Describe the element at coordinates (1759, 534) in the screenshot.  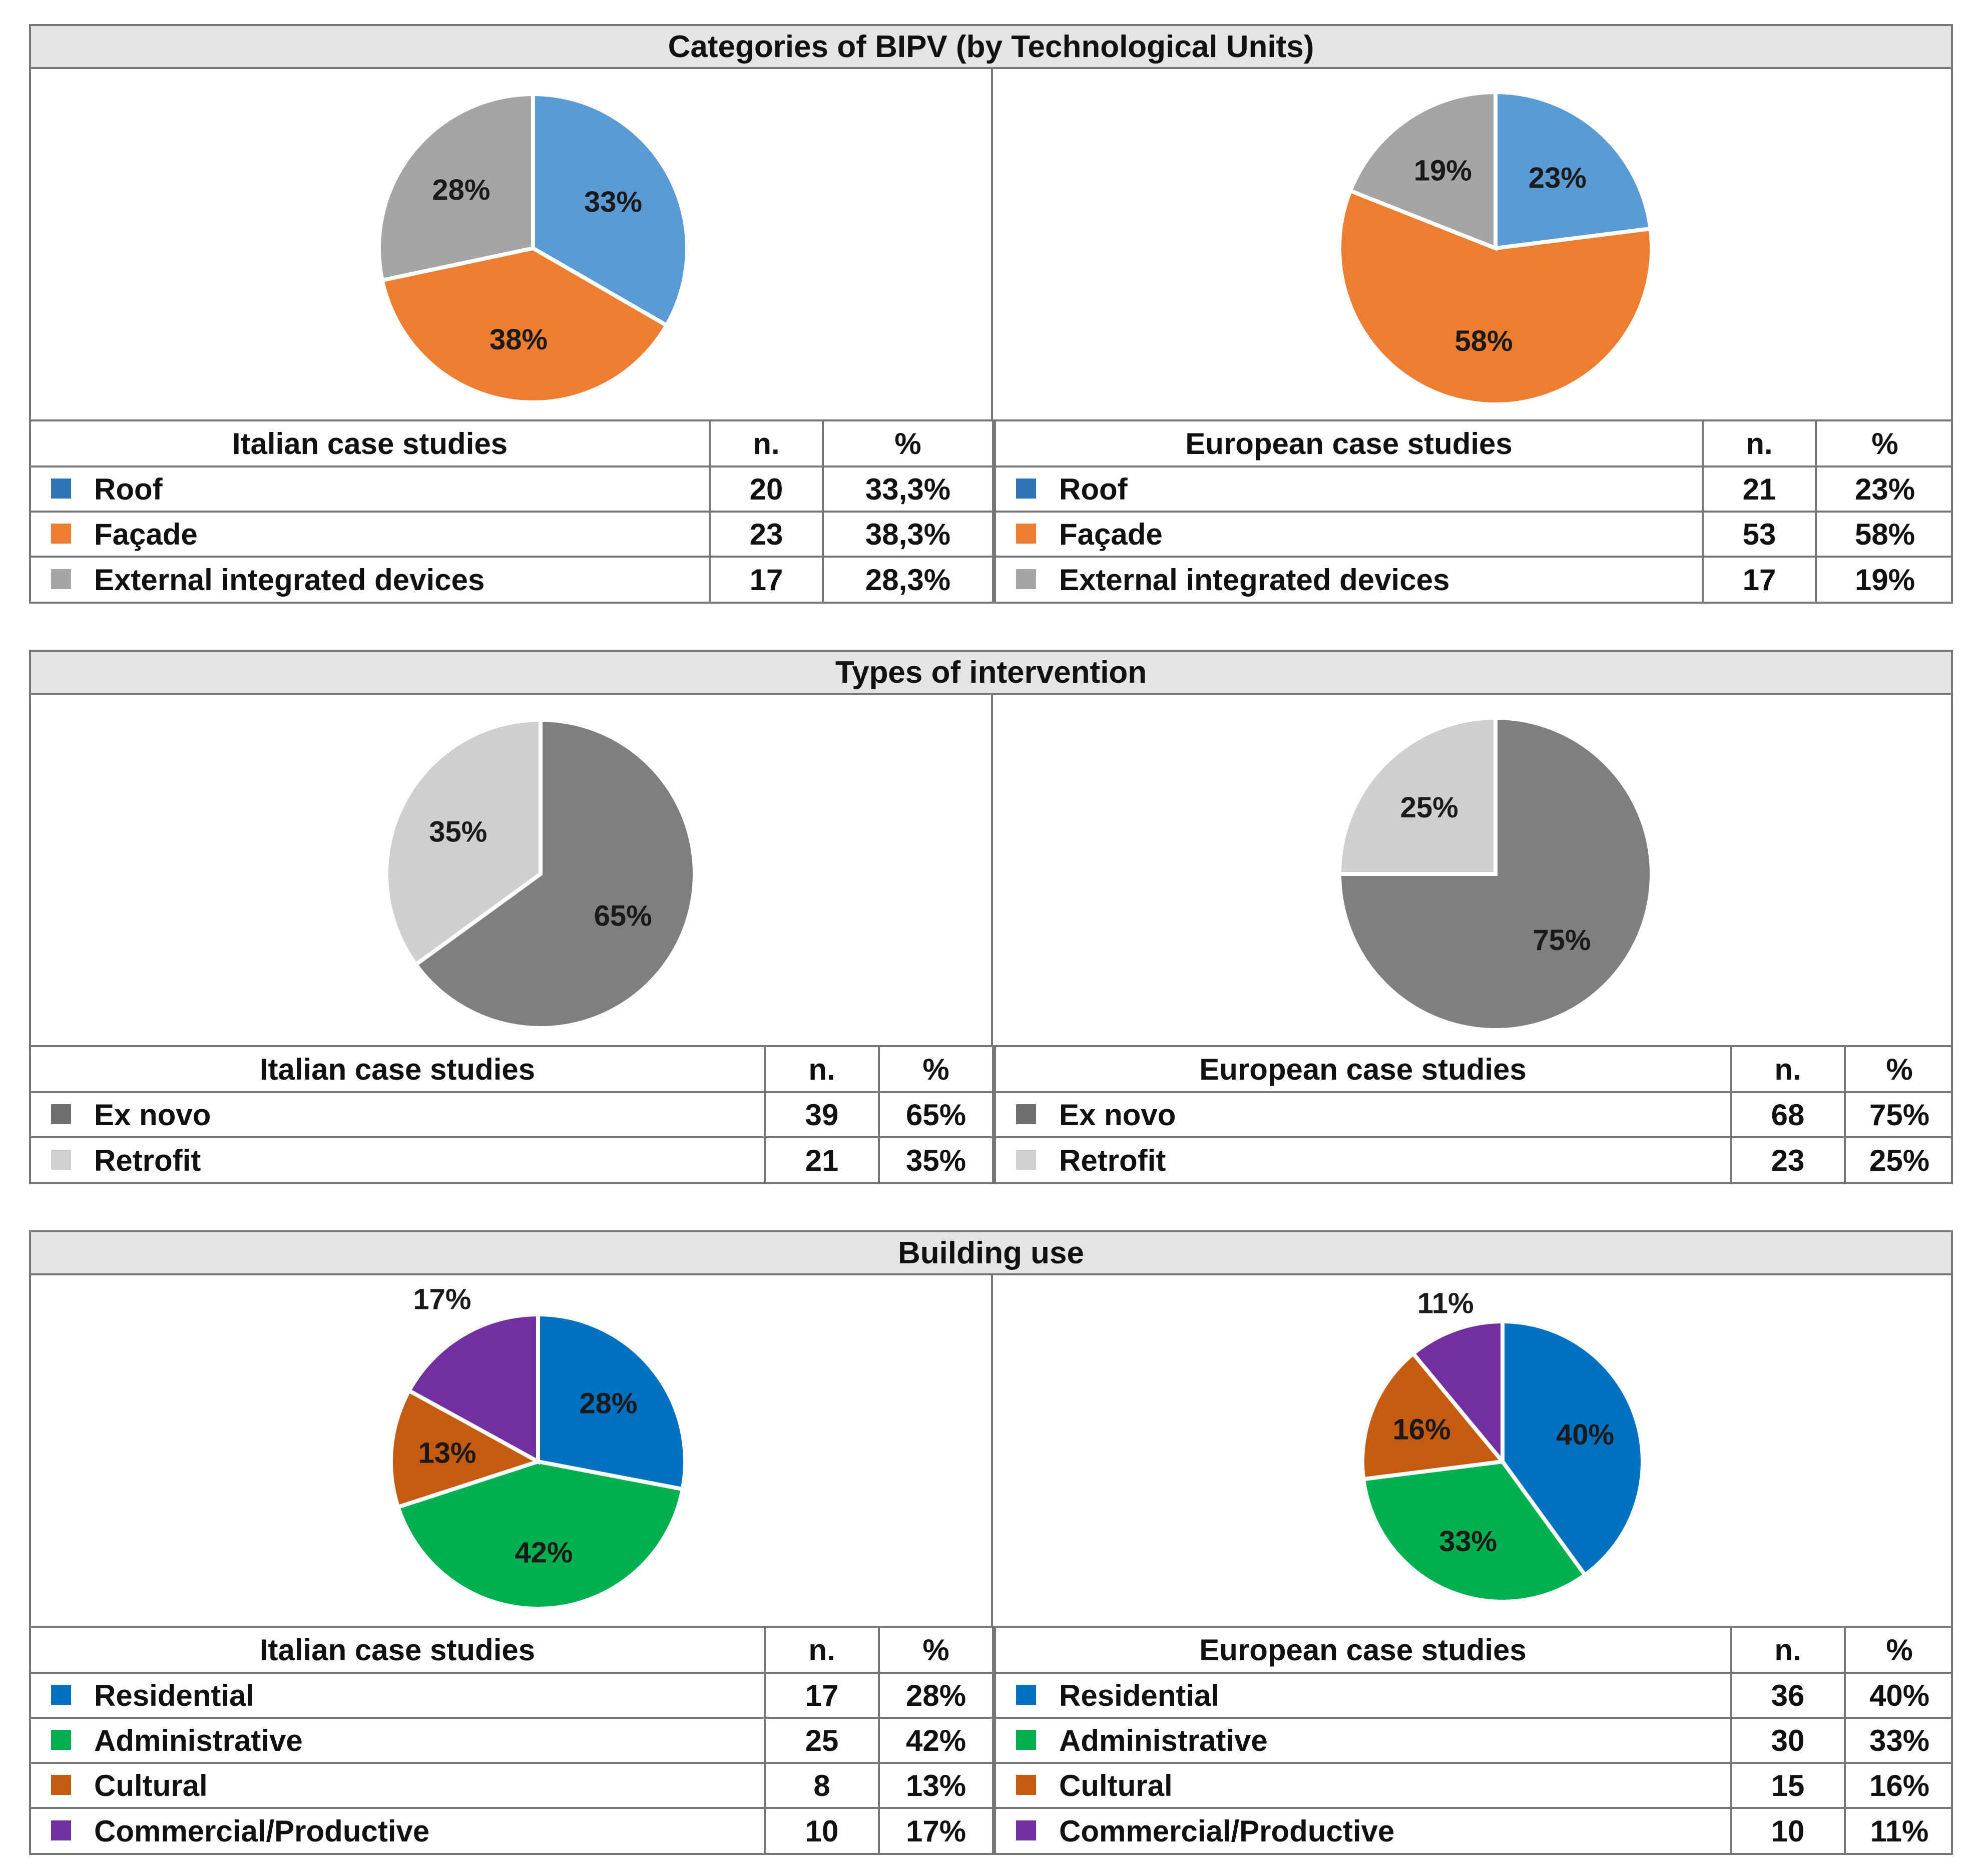
I see `row-n: 53` at that location.